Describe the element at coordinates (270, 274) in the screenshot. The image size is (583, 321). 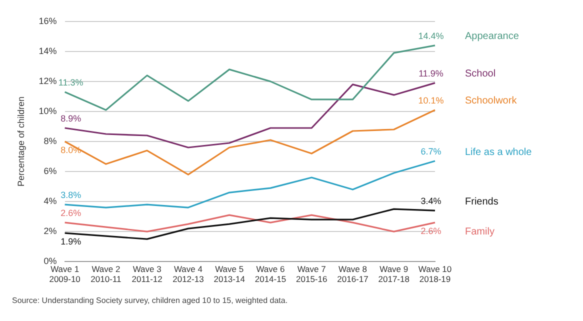
I see `x-tick-label: Wave 6 2014-15` at that location.